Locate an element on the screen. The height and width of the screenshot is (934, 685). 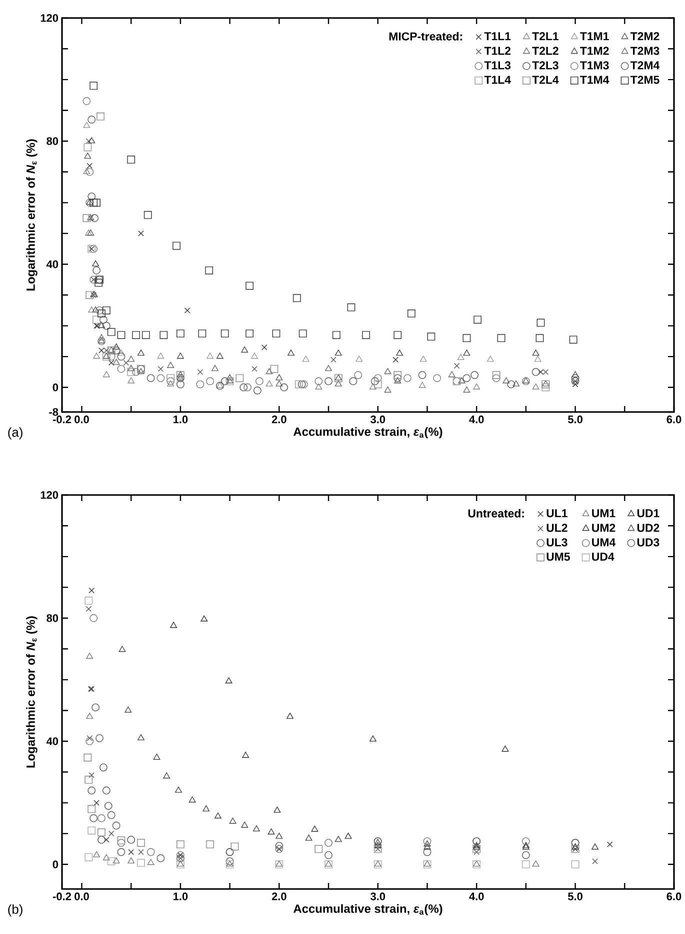
legend-label: T1L1 is located at coordinates (497, 36).